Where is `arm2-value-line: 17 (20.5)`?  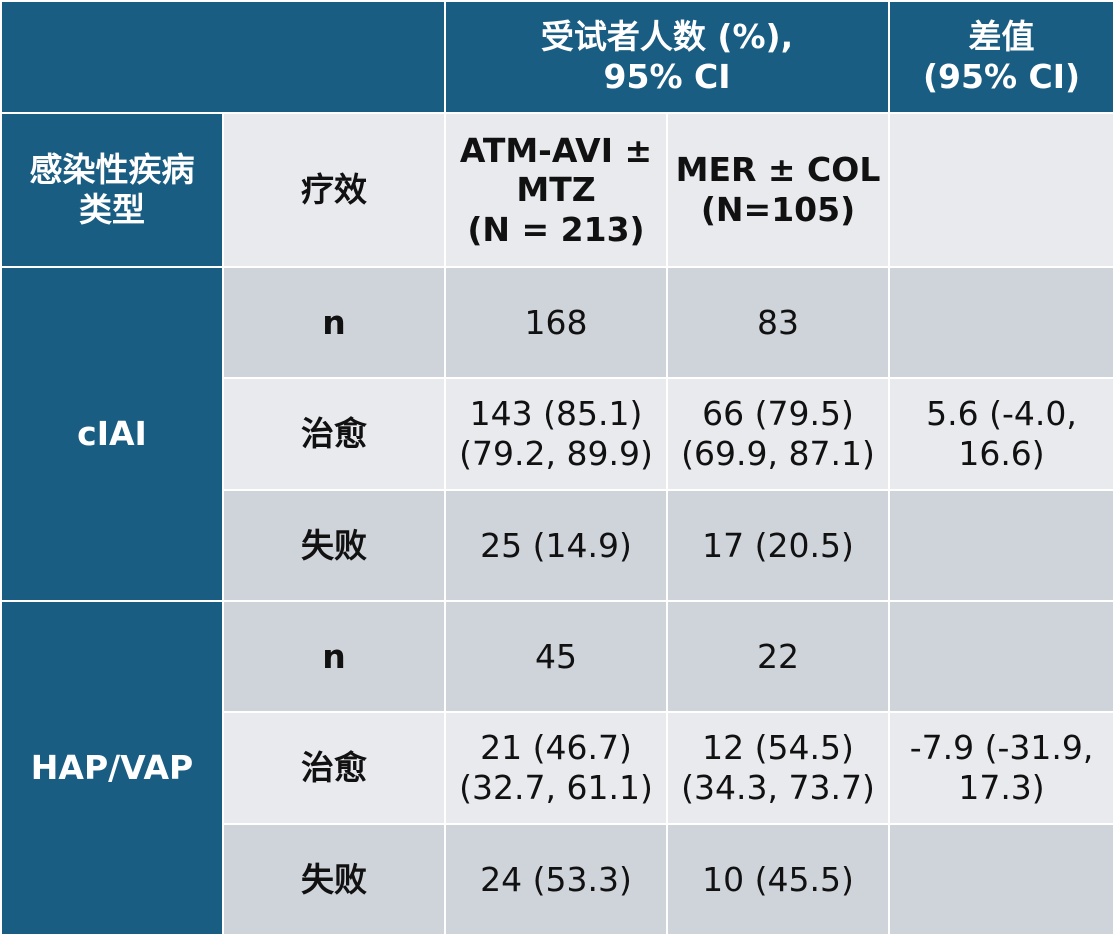 arm2-value-line: 17 (20.5) is located at coordinates (778, 545).